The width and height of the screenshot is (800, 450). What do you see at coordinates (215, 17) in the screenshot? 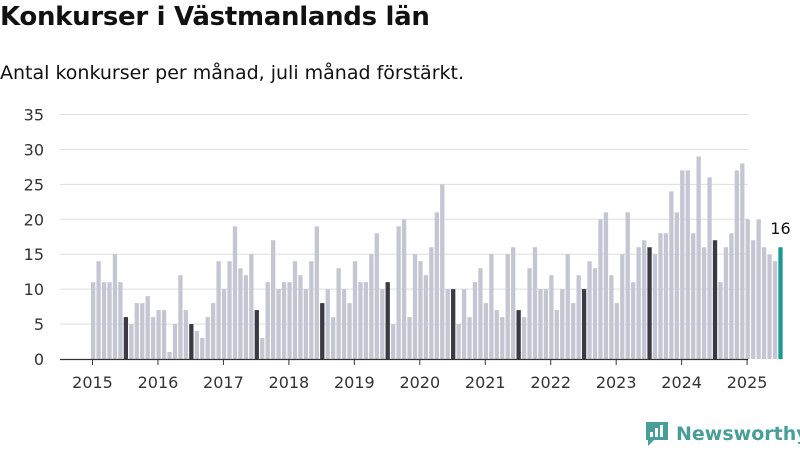
I see `chart-title: Konkurser i Västmanlands län` at bounding box center [215, 17].